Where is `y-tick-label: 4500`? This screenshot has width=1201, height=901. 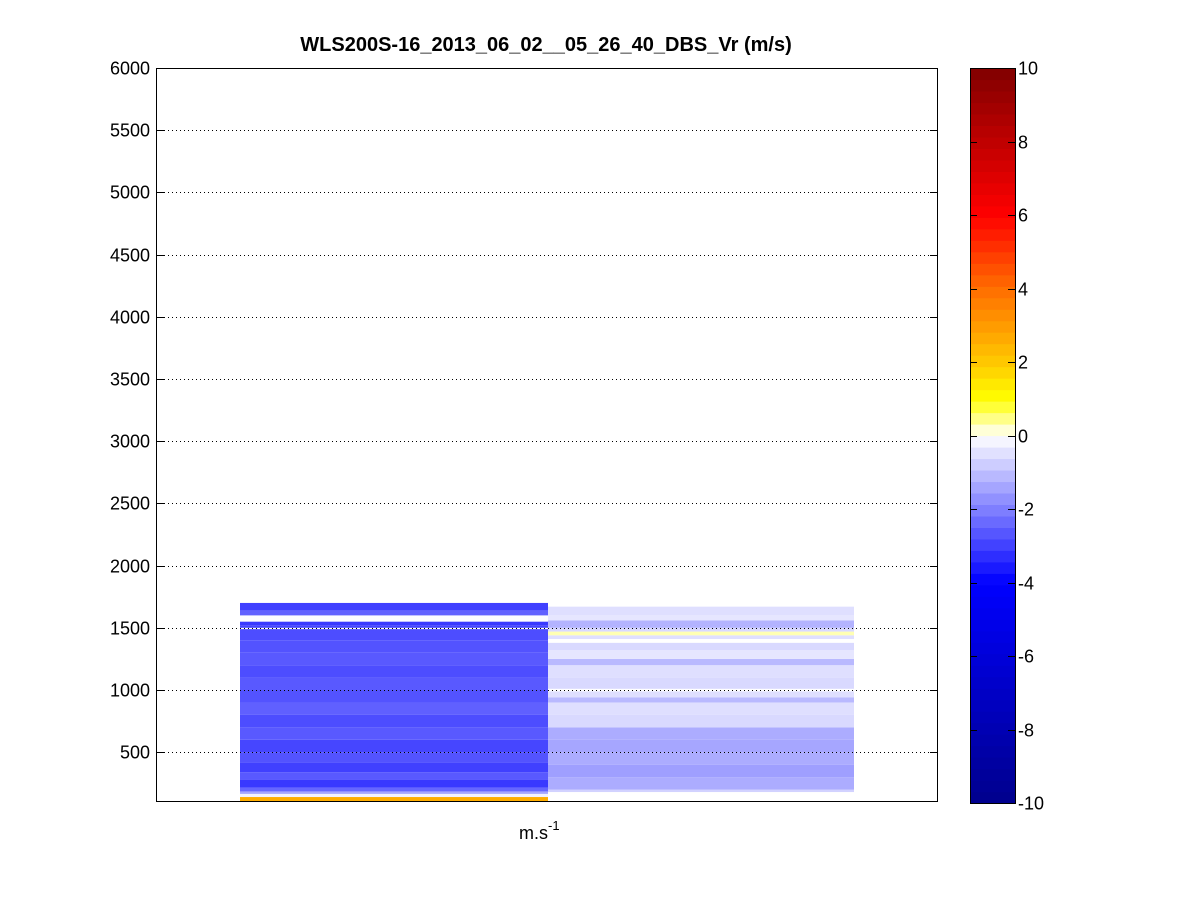 y-tick-label: 4500 is located at coordinates (130, 256).